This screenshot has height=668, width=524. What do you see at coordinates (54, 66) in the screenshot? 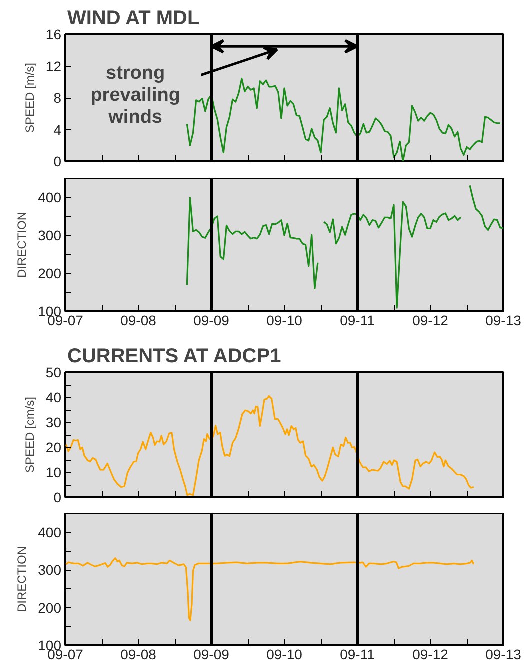
I see `y-tick-label: 12` at bounding box center [54, 66].